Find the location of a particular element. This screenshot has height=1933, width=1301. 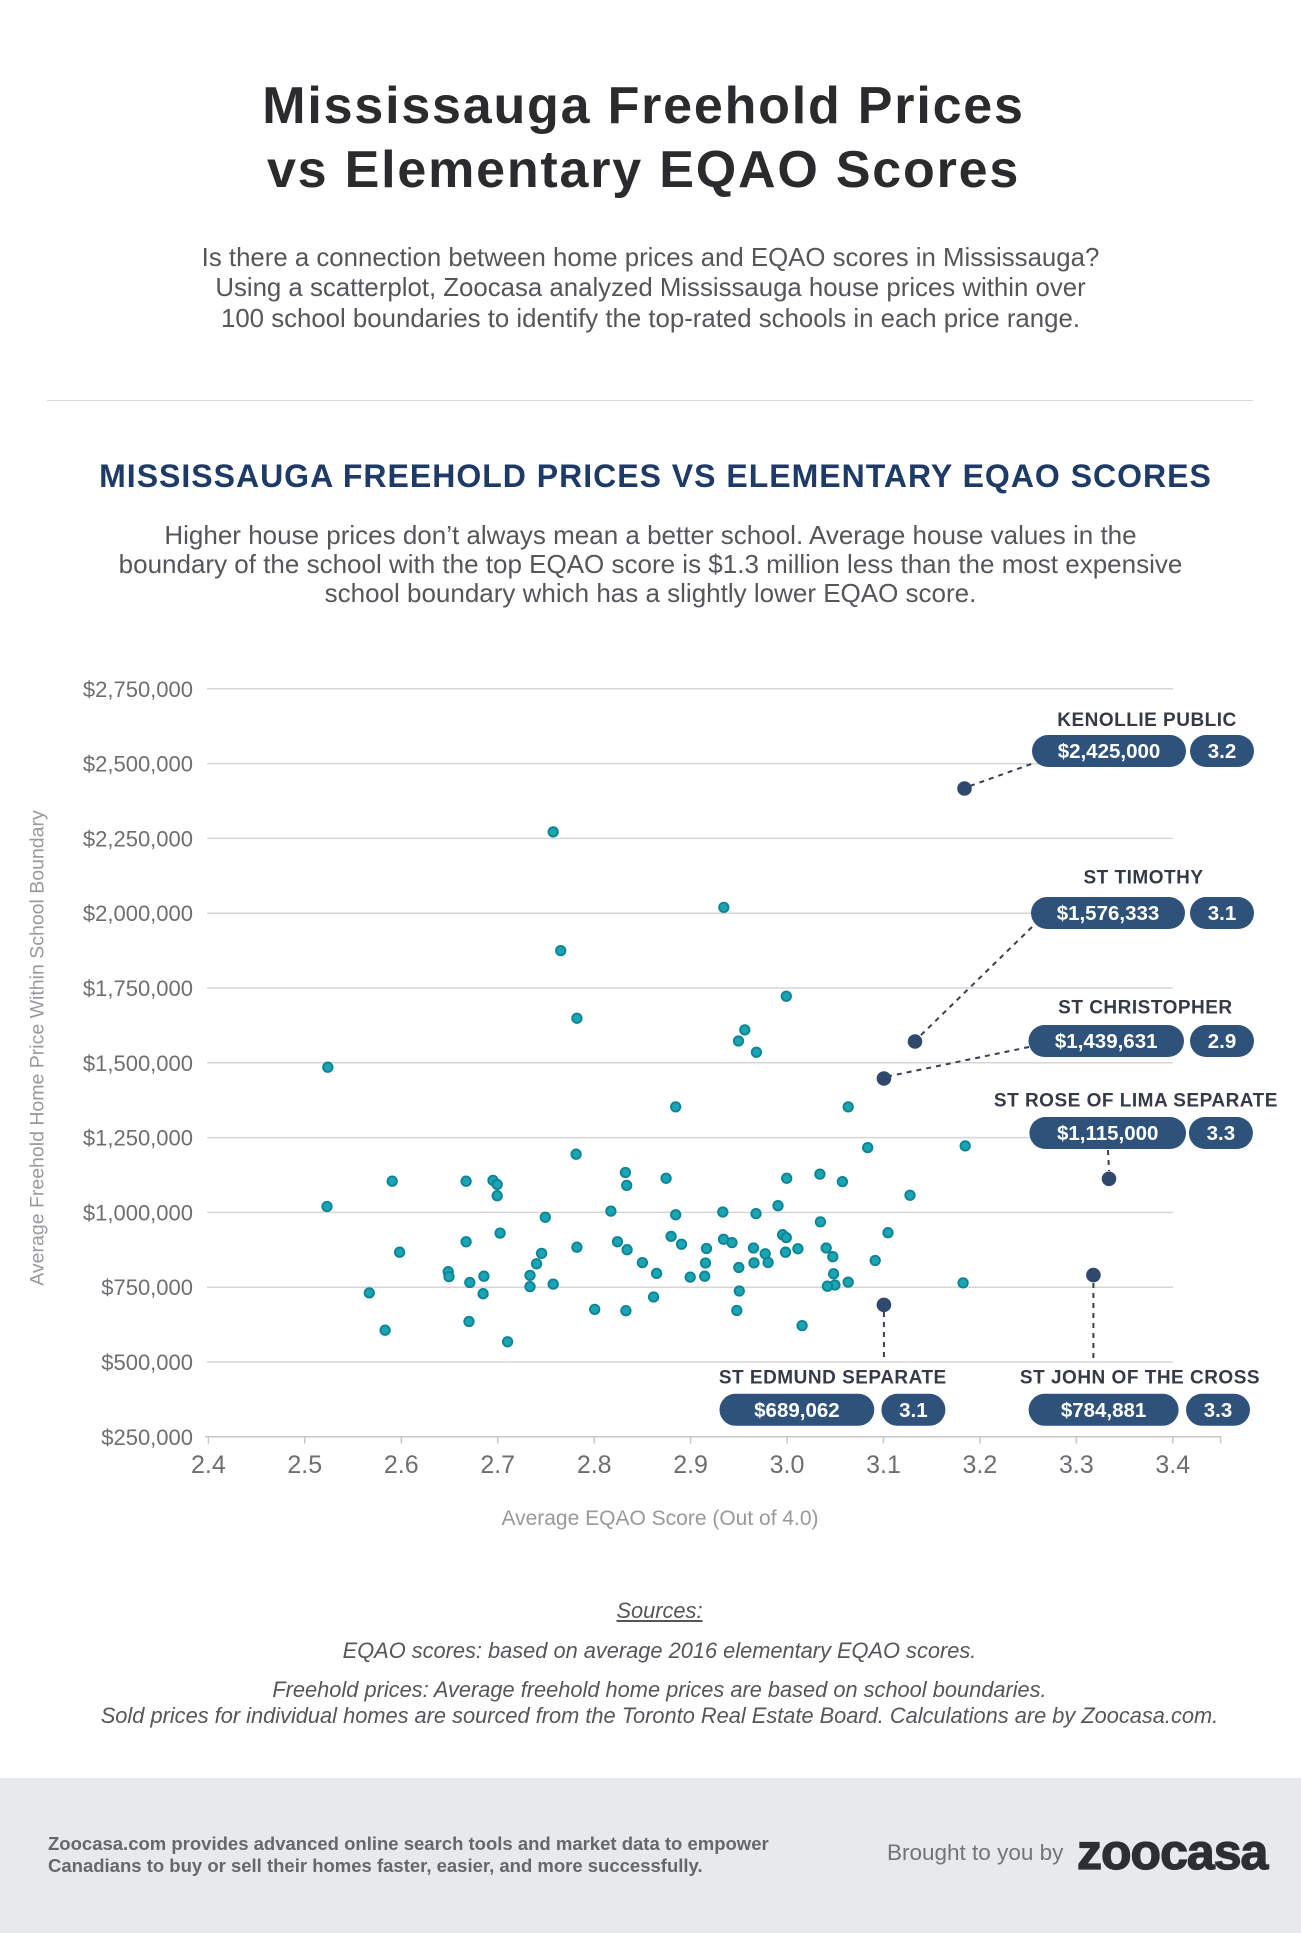

svg-text: ST CHRISTOPHER is located at coordinates (1145, 1008).